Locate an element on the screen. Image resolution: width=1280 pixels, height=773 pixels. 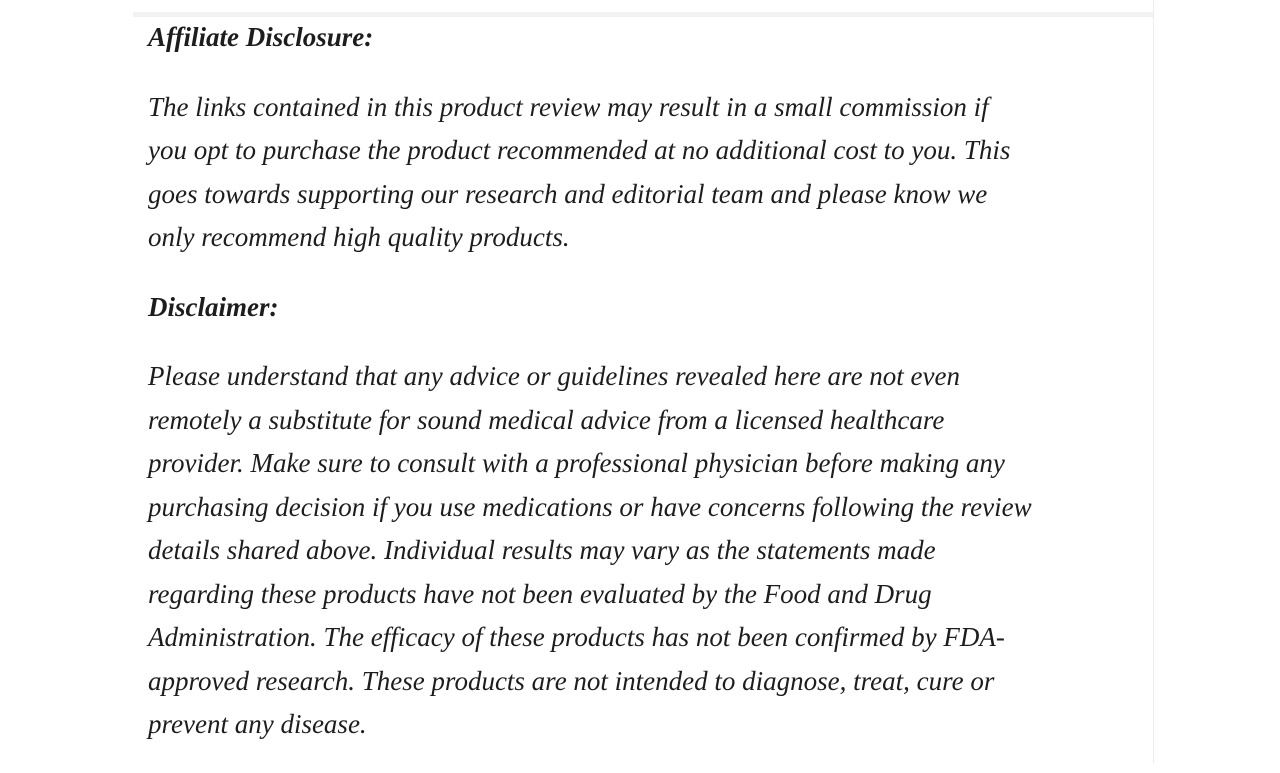
disclaimer-heading: Disclaimer: is located at coordinates (213, 306).